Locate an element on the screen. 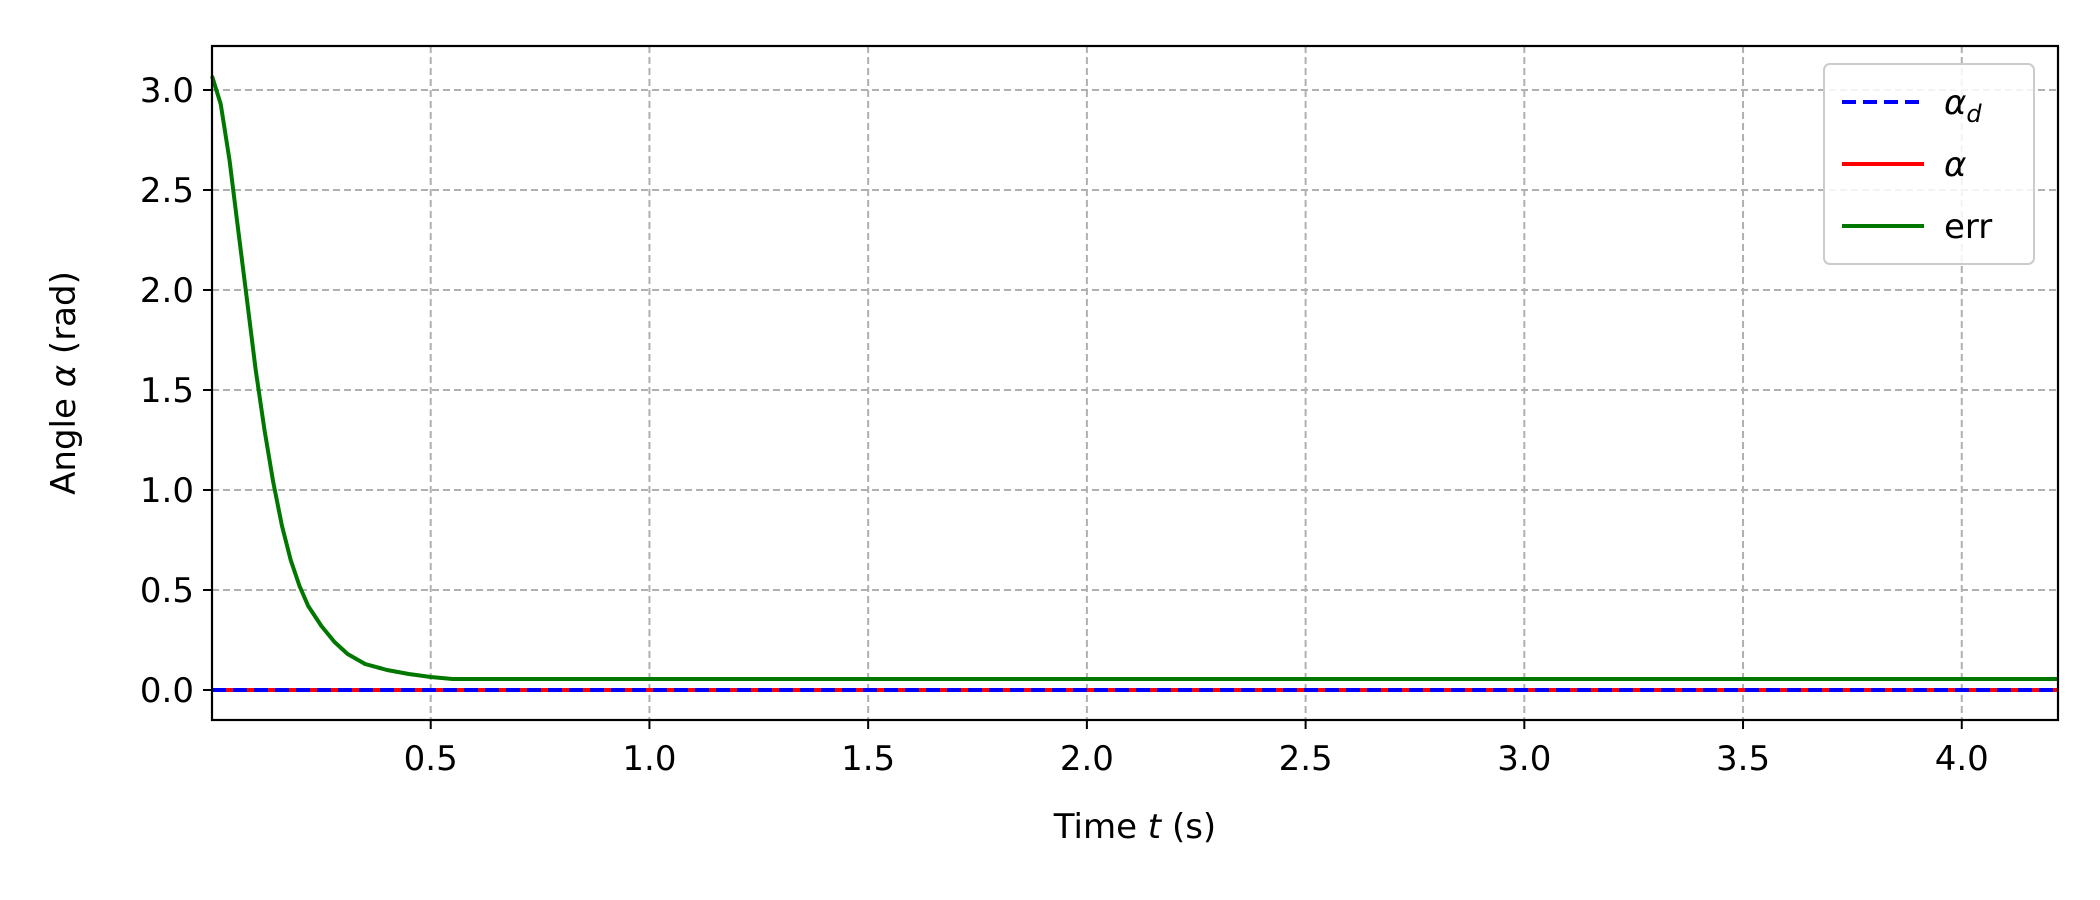  y-tick-label: 0.5 is located at coordinates (167, 591).